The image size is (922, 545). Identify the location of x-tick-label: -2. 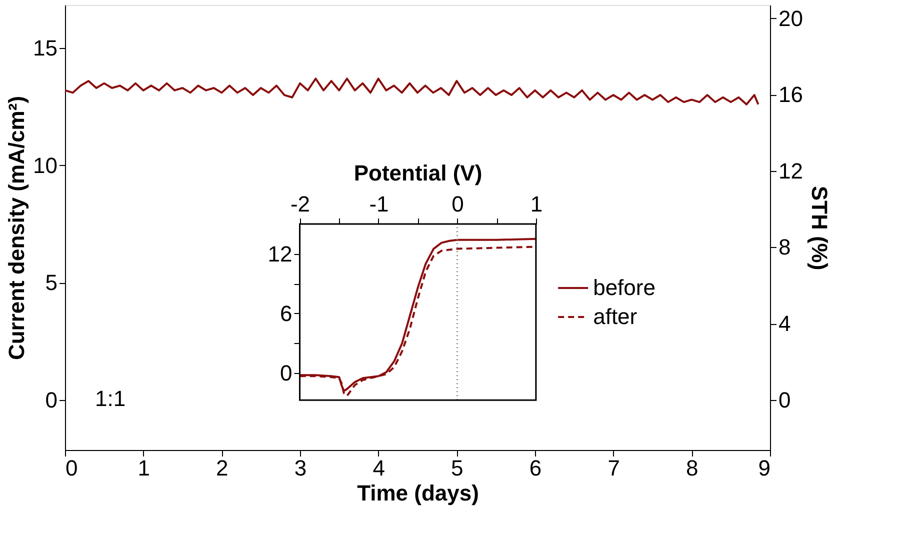
(300, 203).